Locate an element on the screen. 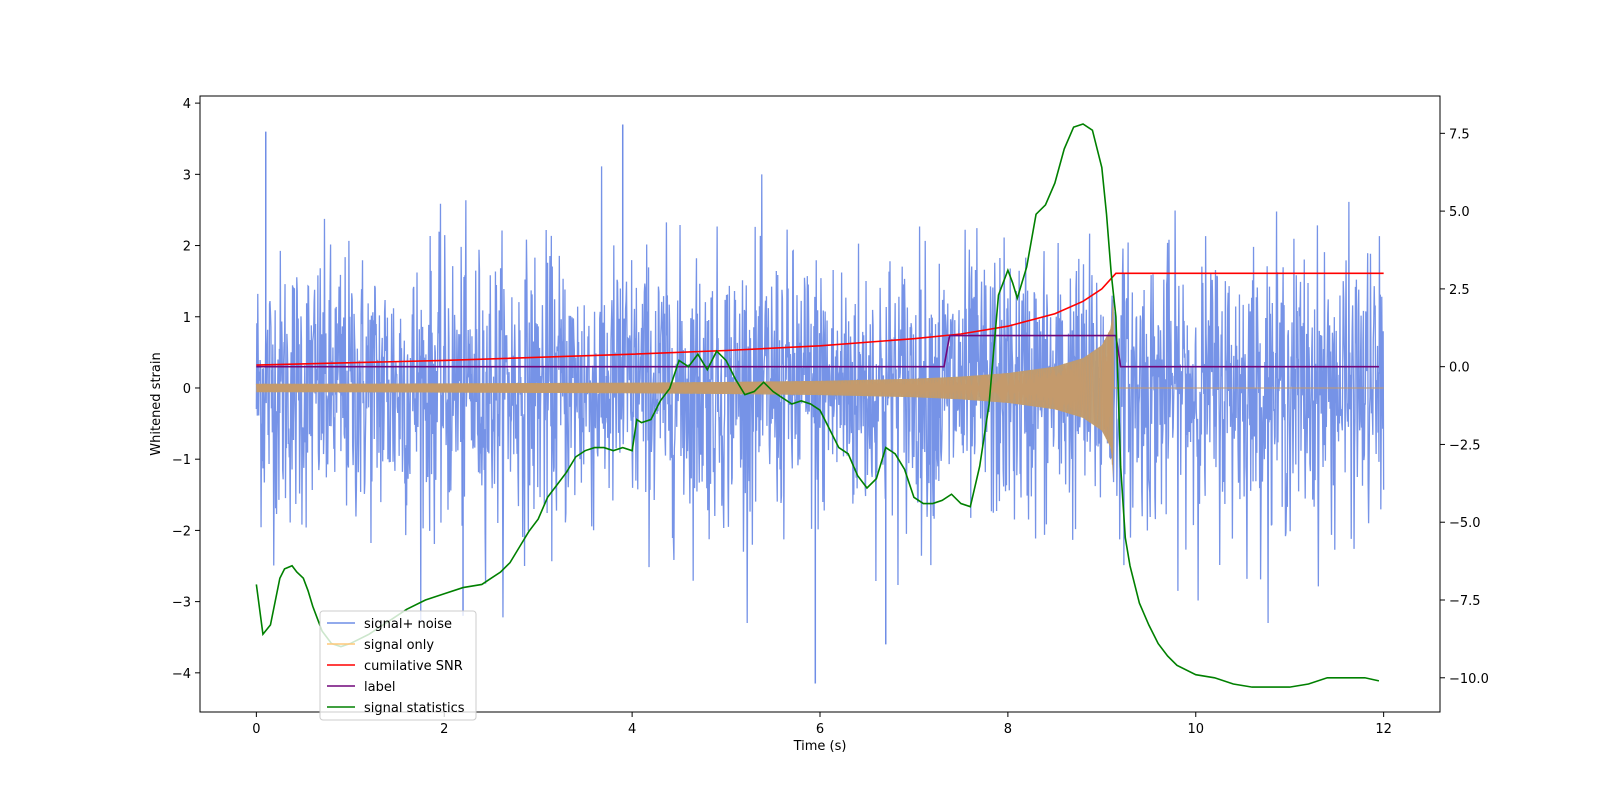 The height and width of the screenshot is (800, 1600). legend-entry-cumulative-snr: cumilative SNR is located at coordinates (395, 666).